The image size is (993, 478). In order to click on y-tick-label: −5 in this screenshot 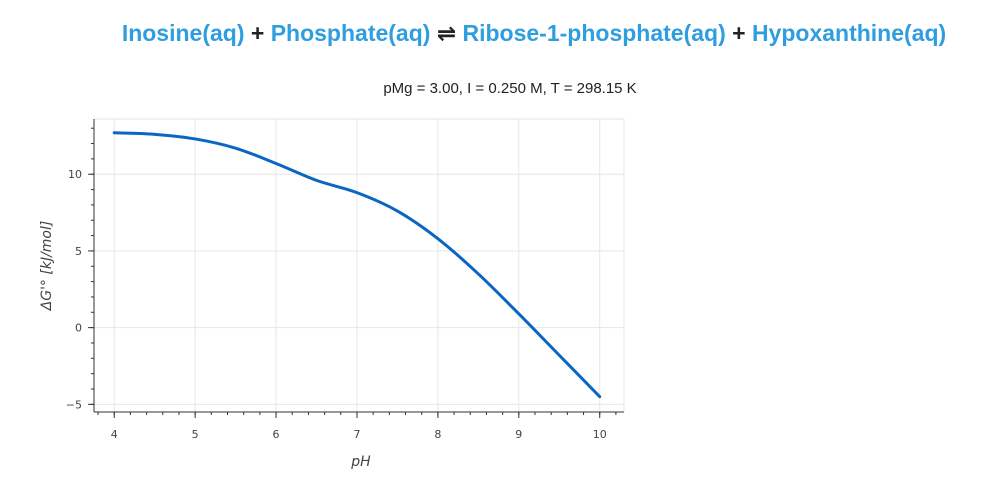, I will do `click(74, 404)`.